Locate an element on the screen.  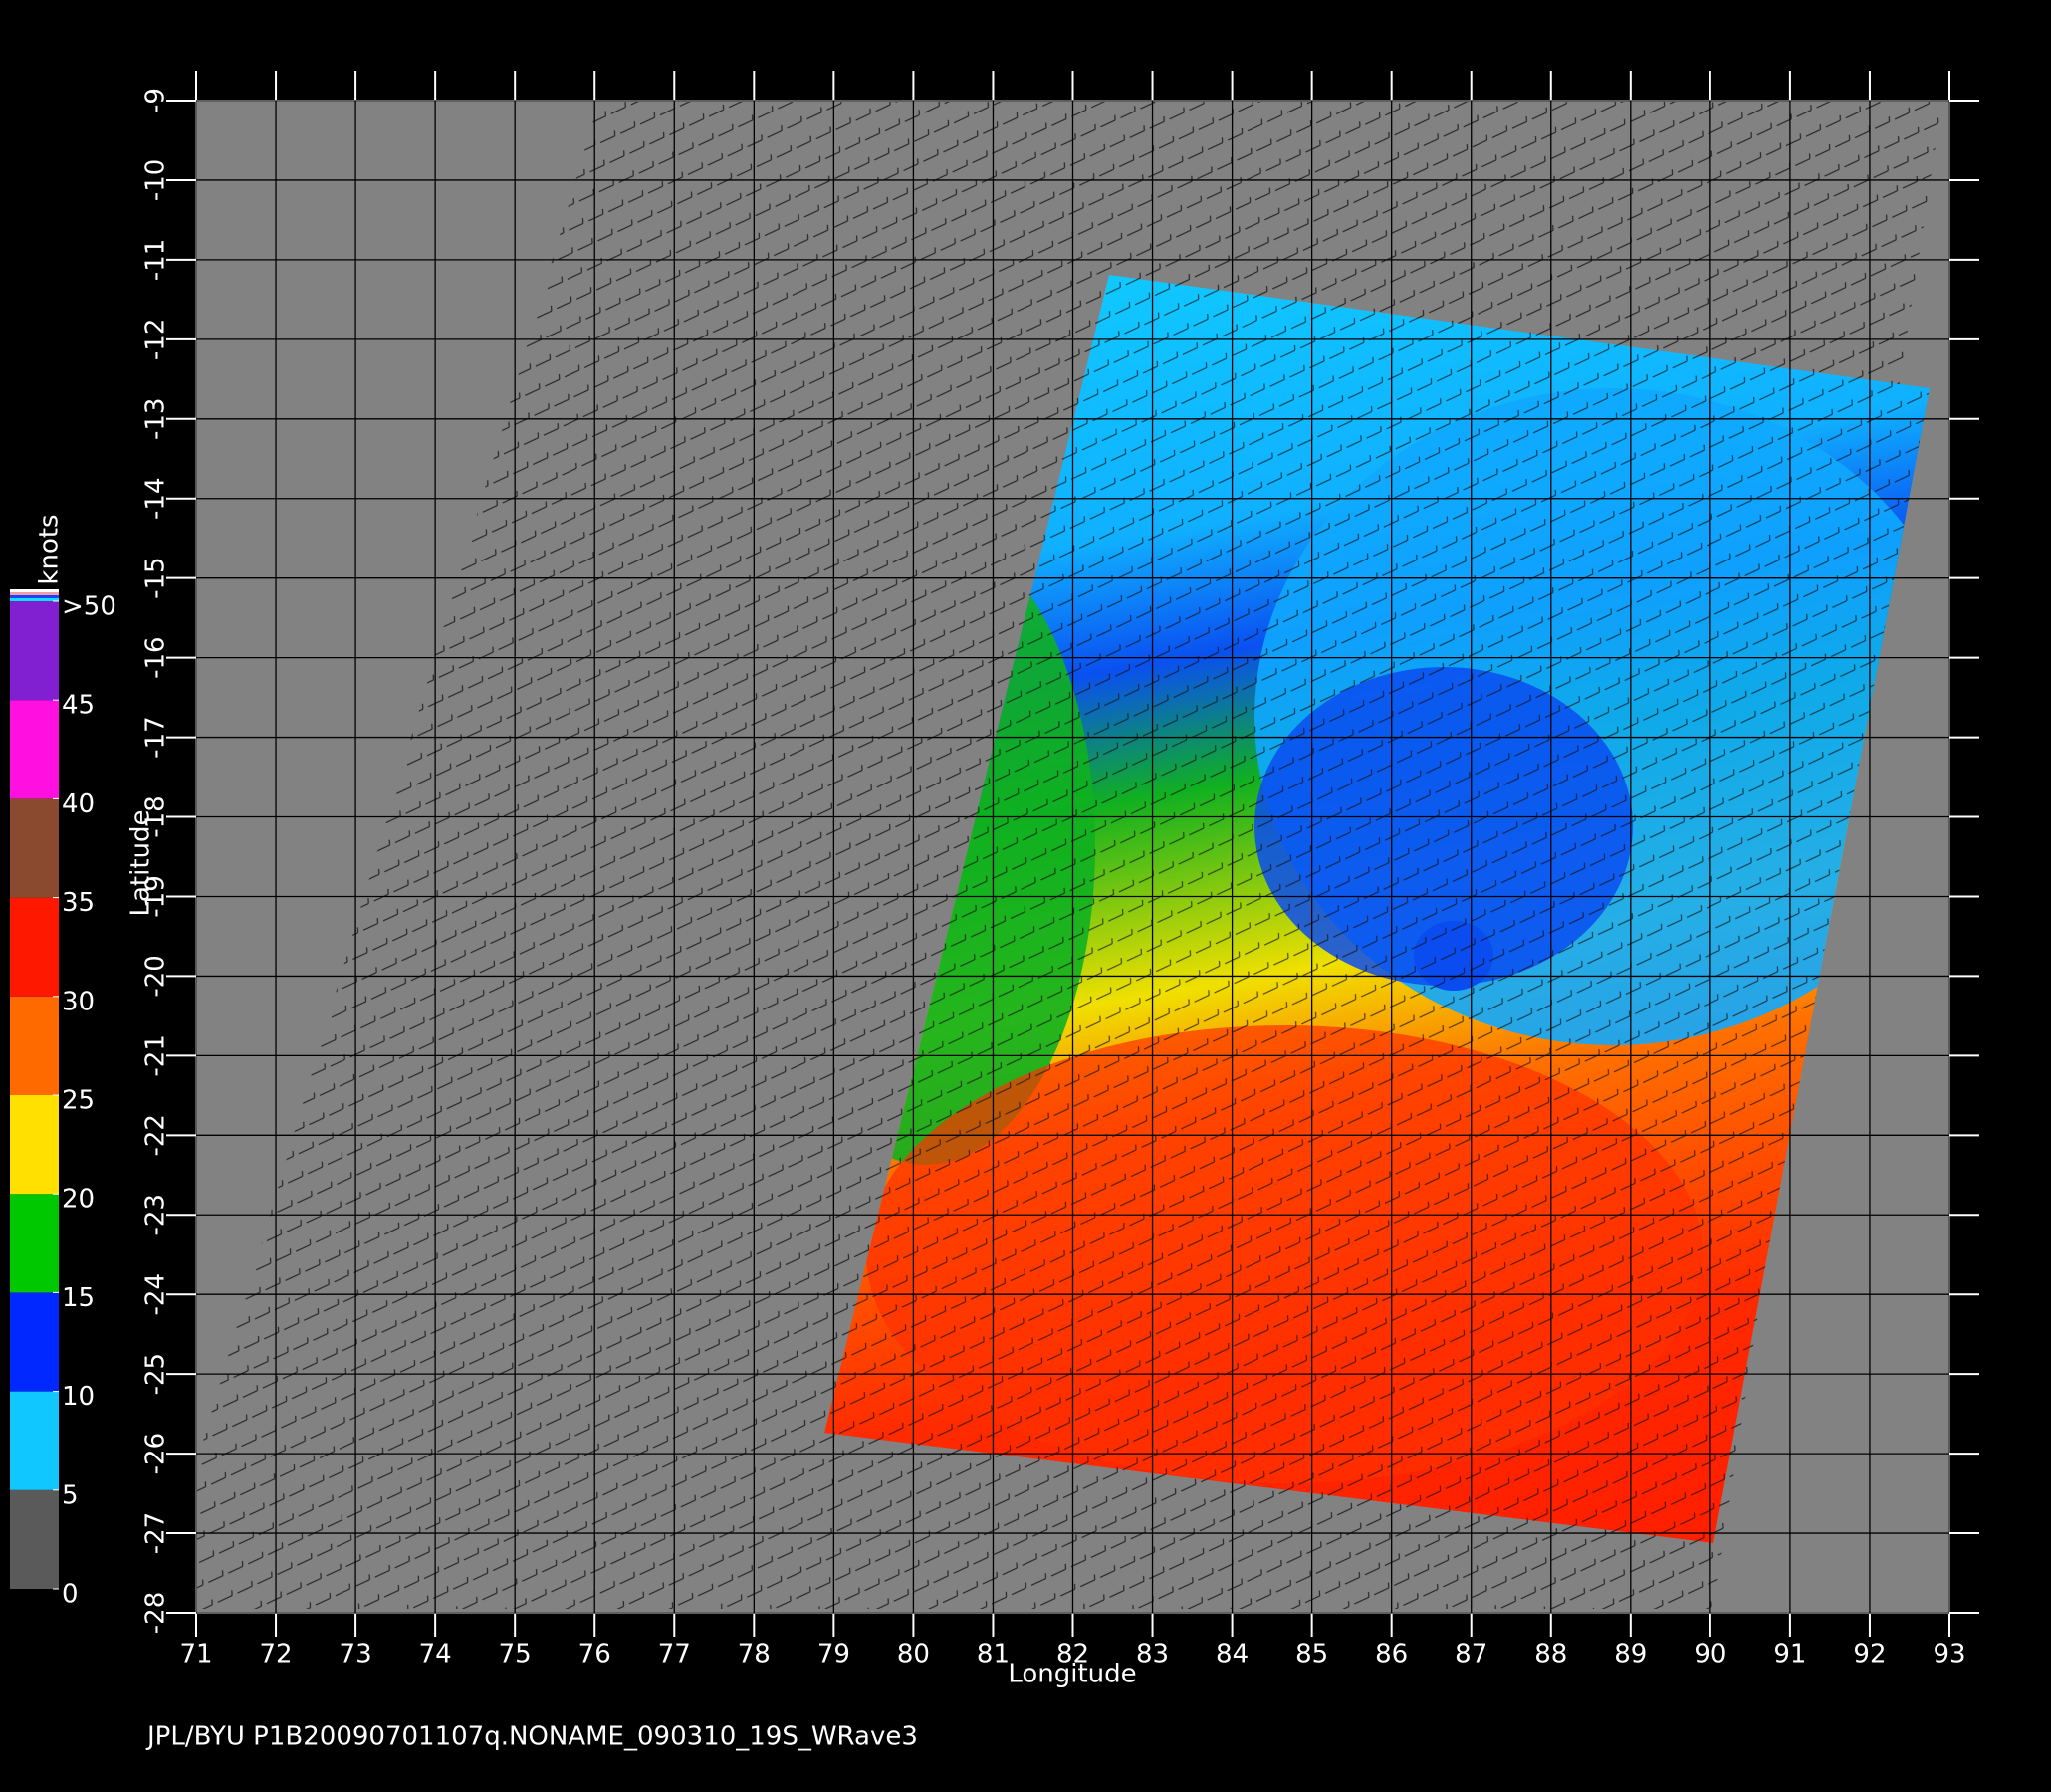
y-tick-label: -13 is located at coordinates (156, 419).